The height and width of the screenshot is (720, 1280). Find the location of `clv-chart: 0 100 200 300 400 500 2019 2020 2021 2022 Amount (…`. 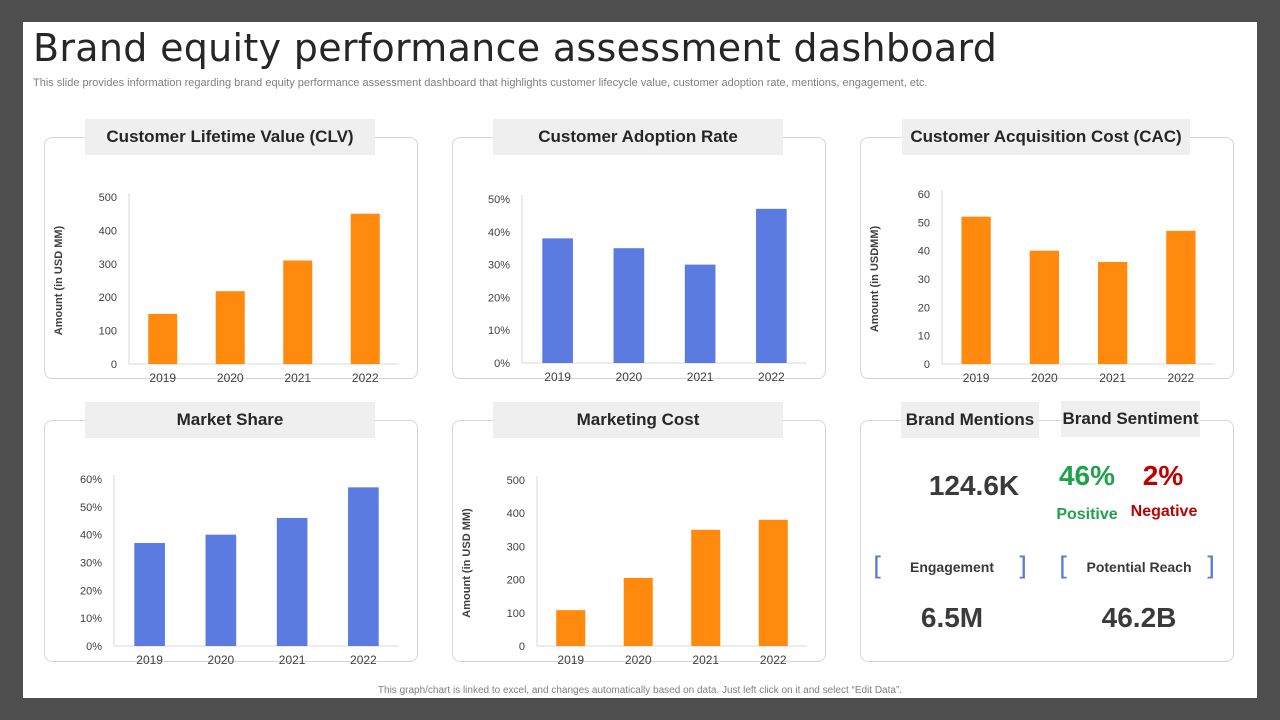

clv-chart: 0 100 200 300 400 500 2019 2020 2021 2022 Amount (… is located at coordinates (226, 288).